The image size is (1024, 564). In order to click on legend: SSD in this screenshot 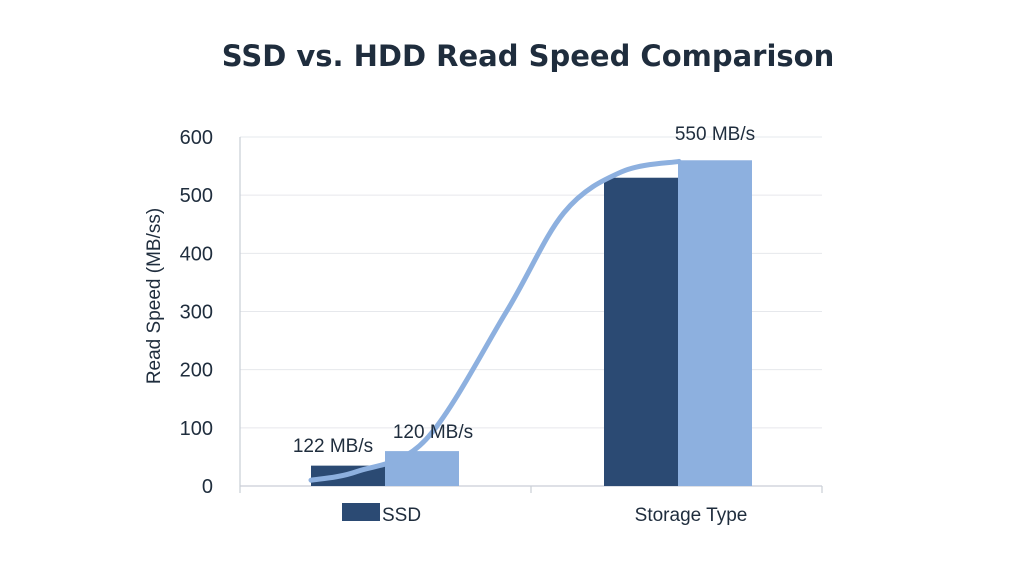, I will do `click(381, 514)`.